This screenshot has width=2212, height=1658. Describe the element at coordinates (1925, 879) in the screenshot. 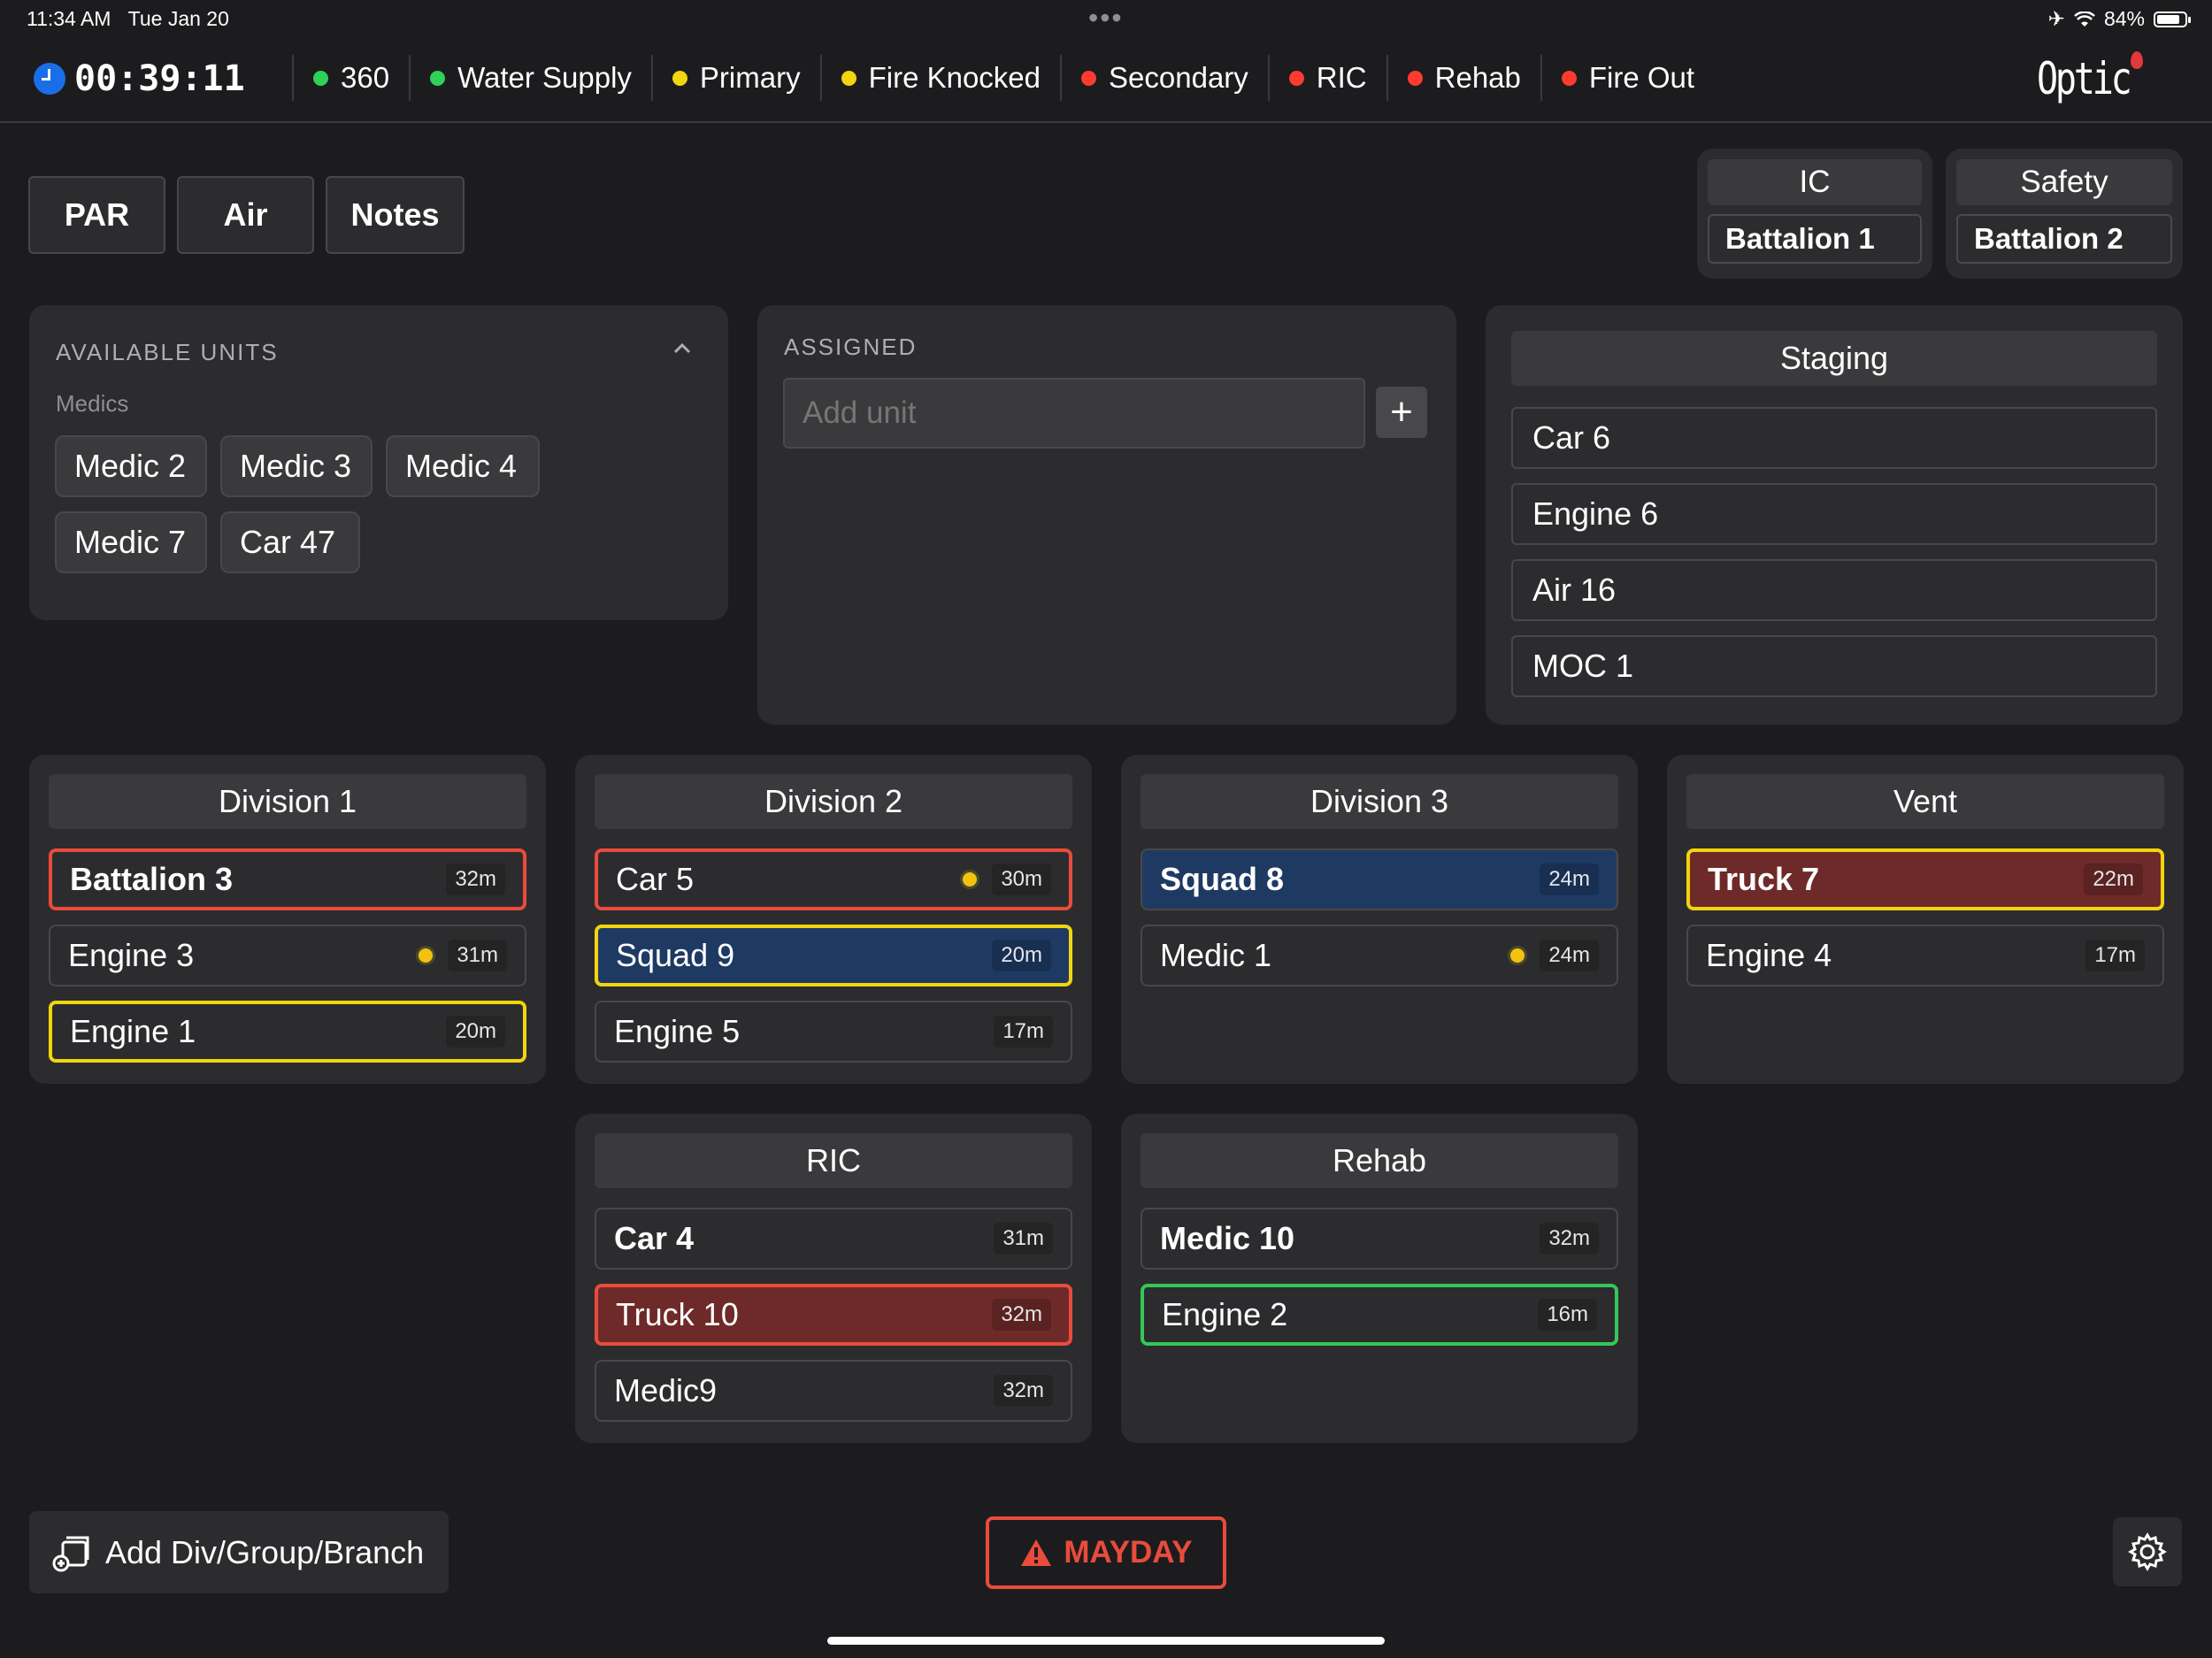

I see `unit-row: Truck 7 22m` at that location.